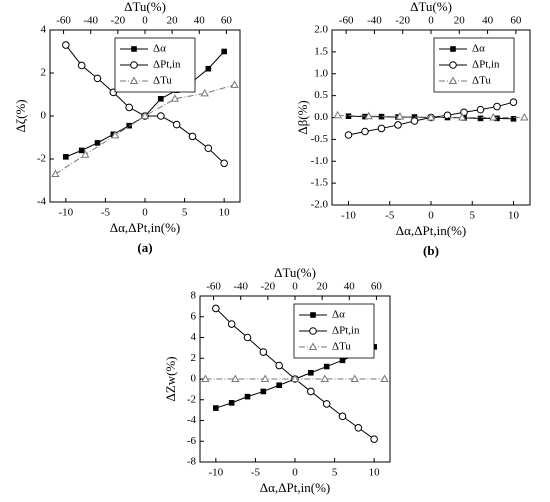  Describe the element at coordinates (191, 399) in the screenshot. I see `y-tick-label: -2` at that location.